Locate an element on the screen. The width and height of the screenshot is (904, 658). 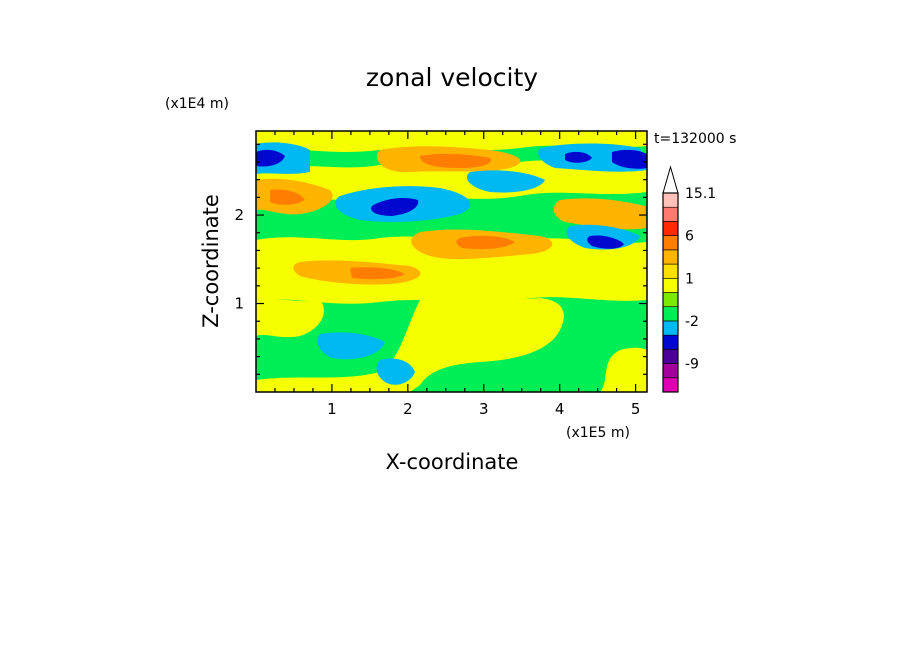
x-tick-label: 4 is located at coordinates (560, 409).